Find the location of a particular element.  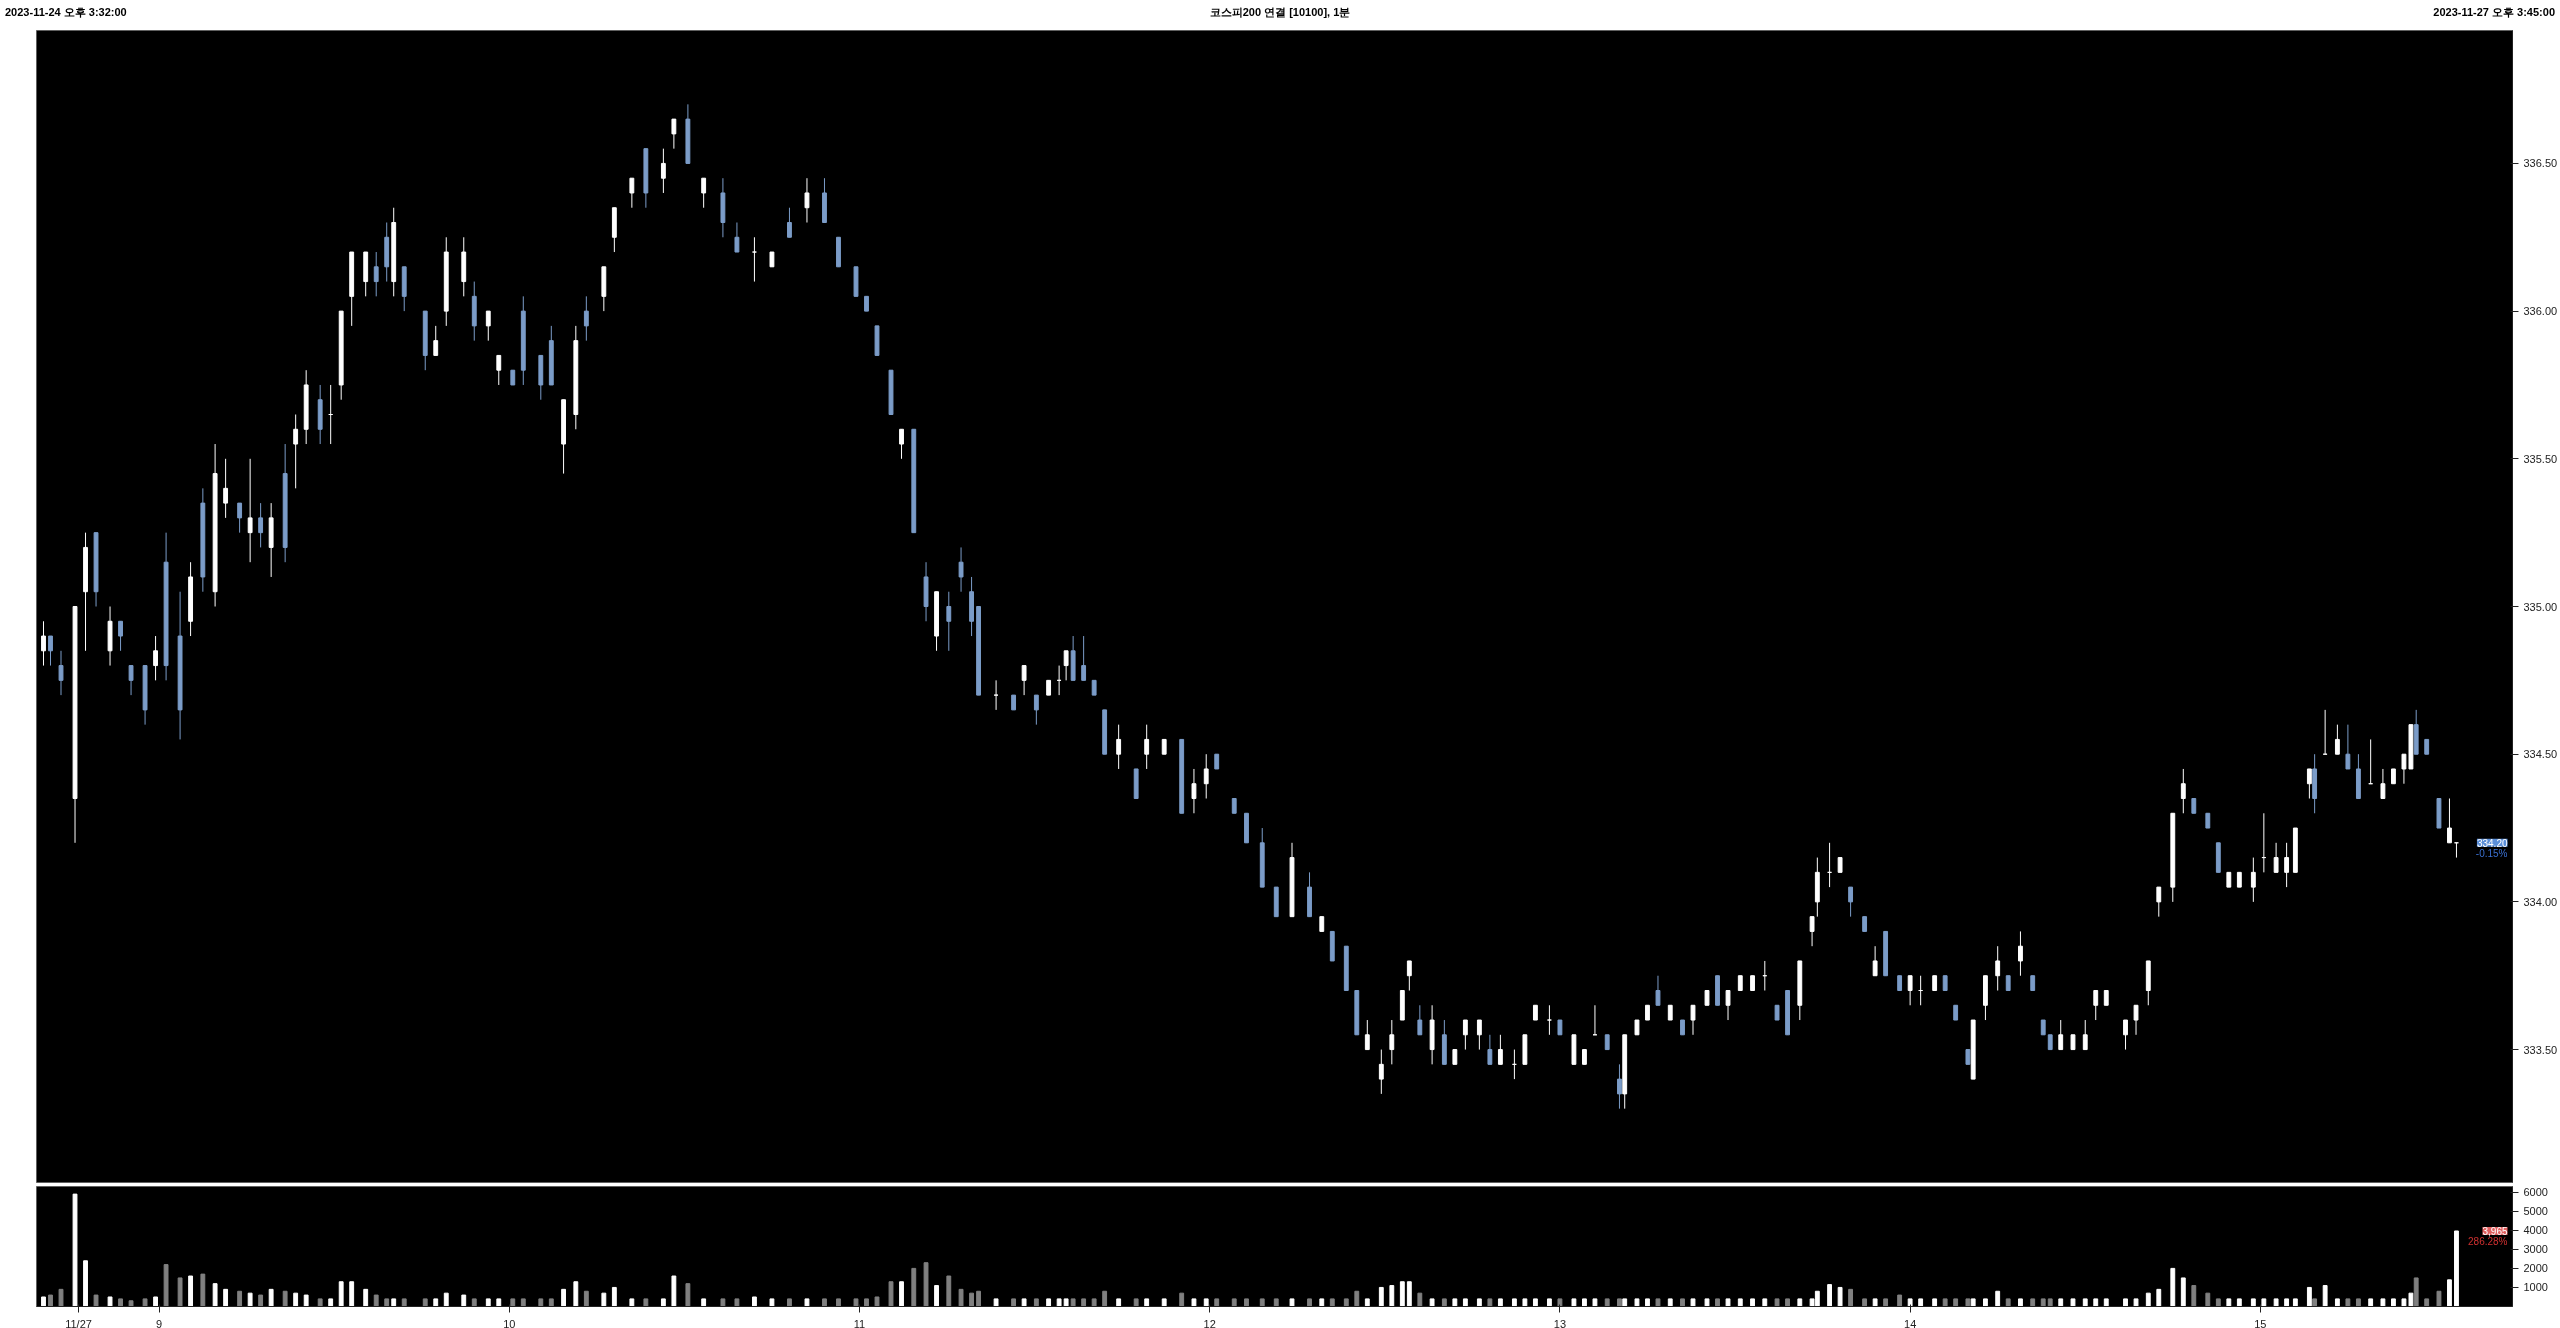

x-tick-label: 12 is located at coordinates (1209, 1322).